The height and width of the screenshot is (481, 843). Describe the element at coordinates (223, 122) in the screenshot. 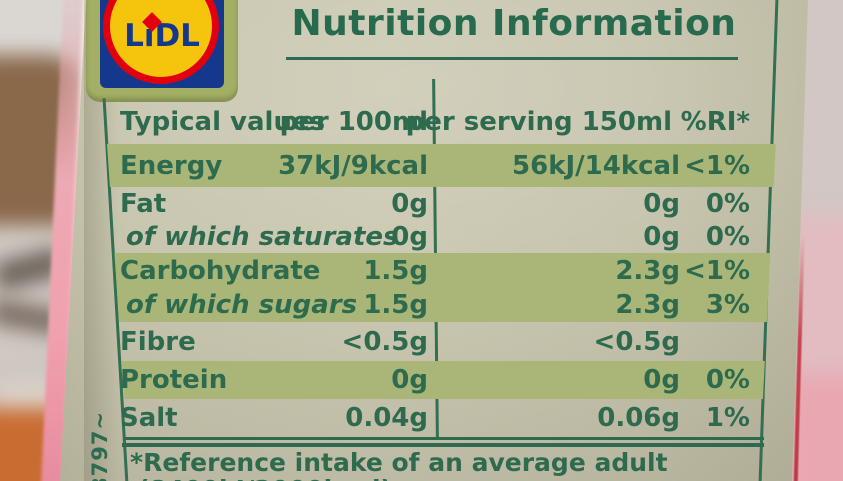

I see `header-typical-values: Typical values` at that location.